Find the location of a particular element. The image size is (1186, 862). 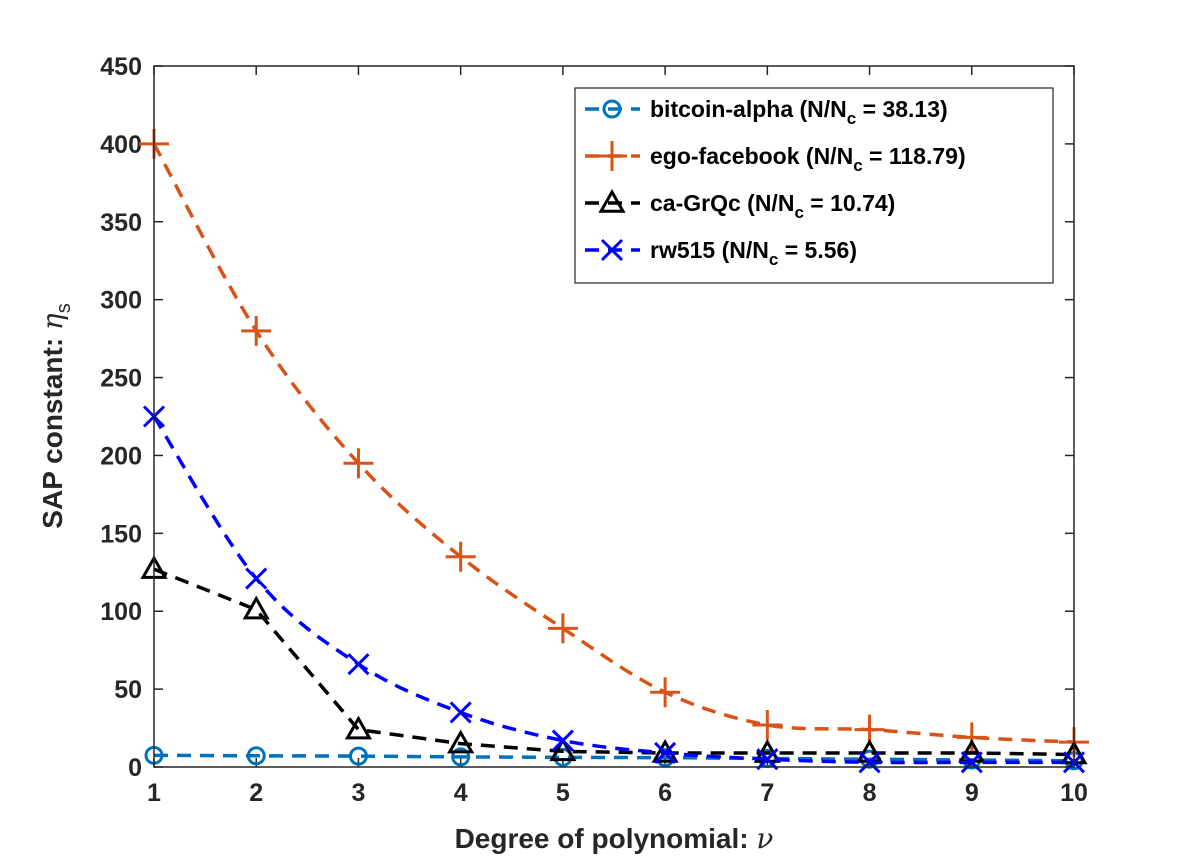

x-tick-label-4: 4 is located at coordinates (461, 793).